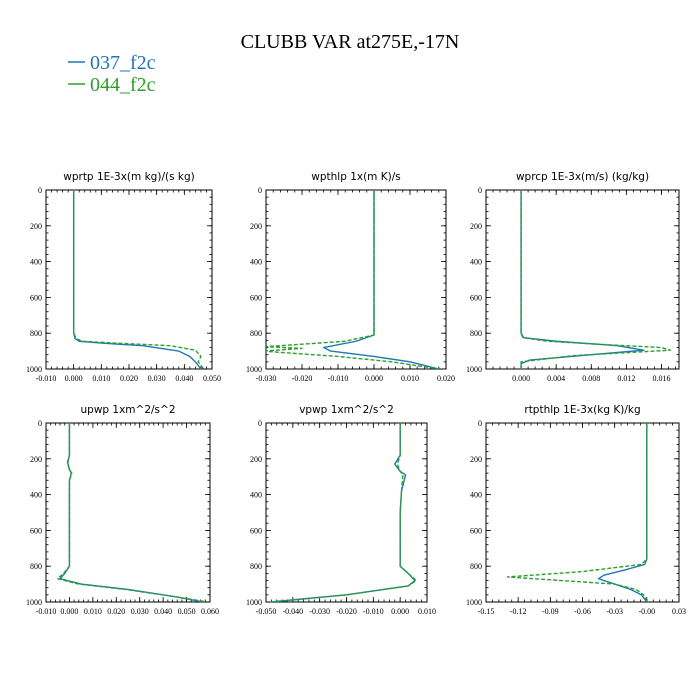 The width and height of the screenshot is (700, 700). What do you see at coordinates (123, 85) in the screenshot?
I see `legend-label-1: 044_f2c` at bounding box center [123, 85].